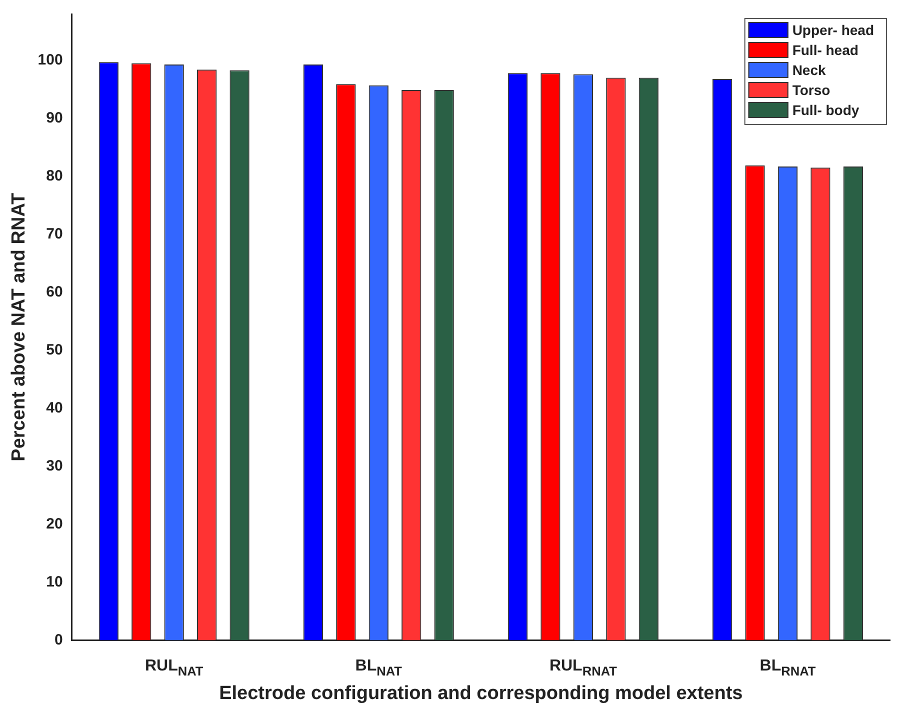 The image size is (906, 713). What do you see at coordinates (809, 70) in the screenshot?
I see `legend-label: Neck` at bounding box center [809, 70].